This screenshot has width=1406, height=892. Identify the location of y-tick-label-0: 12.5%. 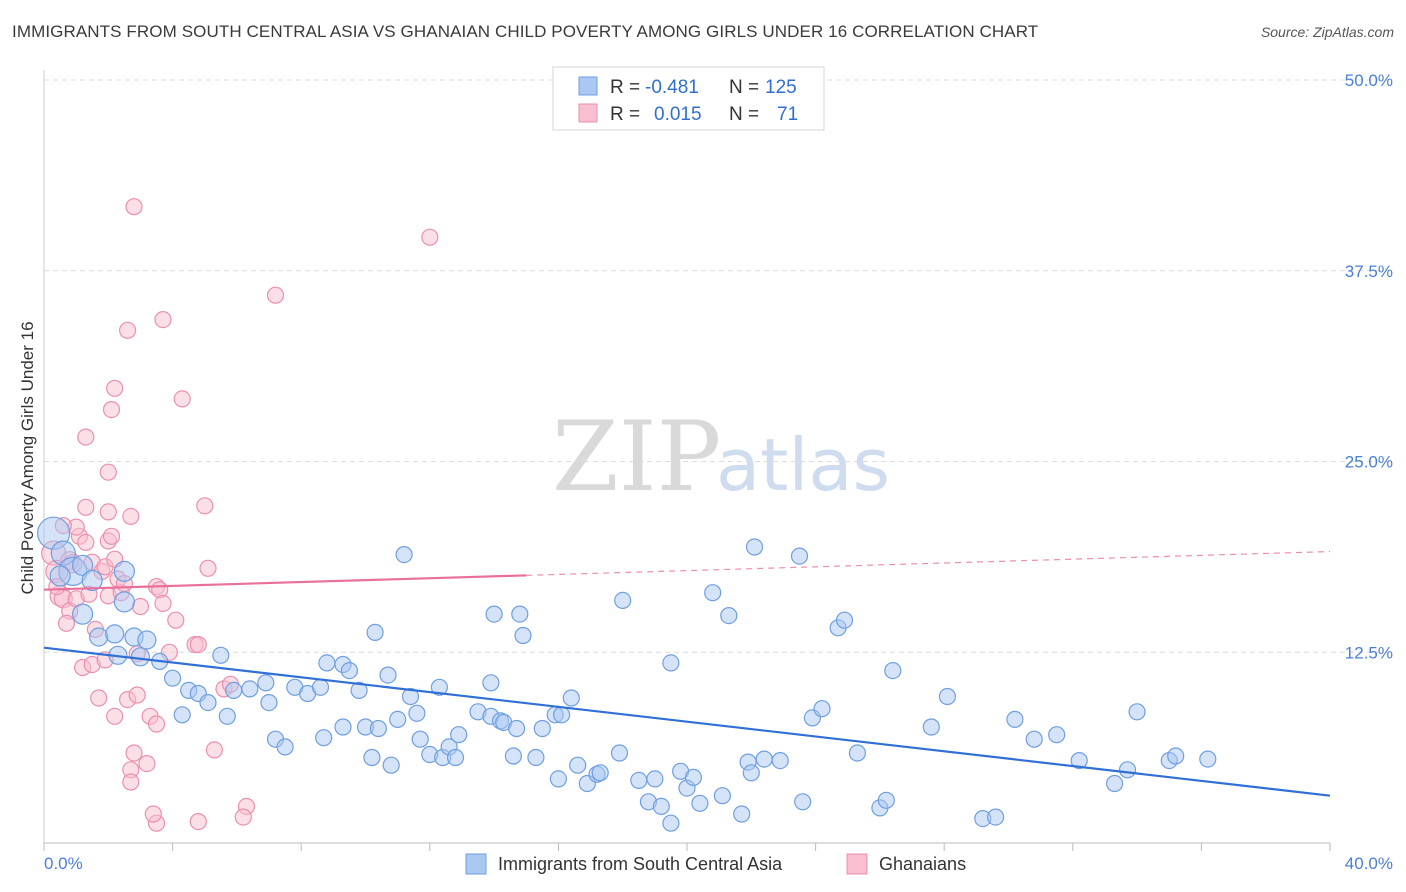
(1369, 652).